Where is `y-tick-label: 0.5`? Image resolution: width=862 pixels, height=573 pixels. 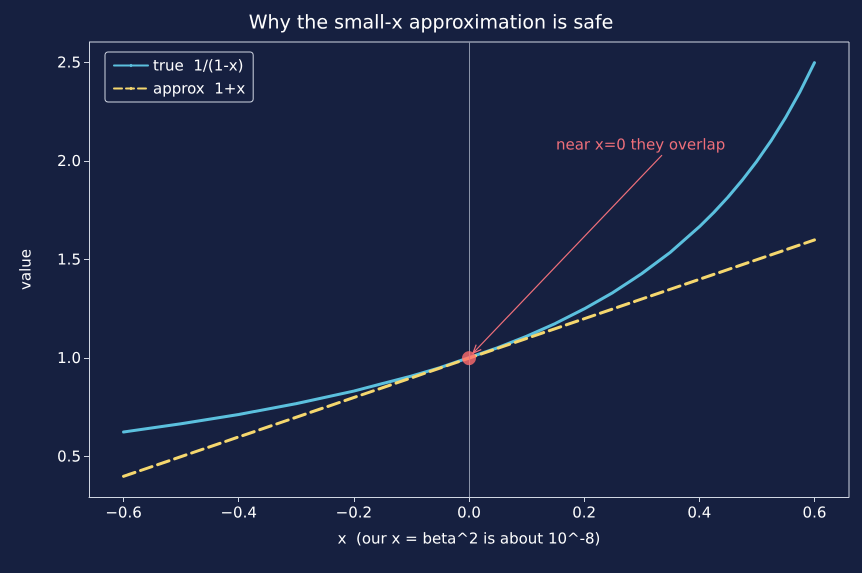 y-tick-label: 0.5 is located at coordinates (69, 457).